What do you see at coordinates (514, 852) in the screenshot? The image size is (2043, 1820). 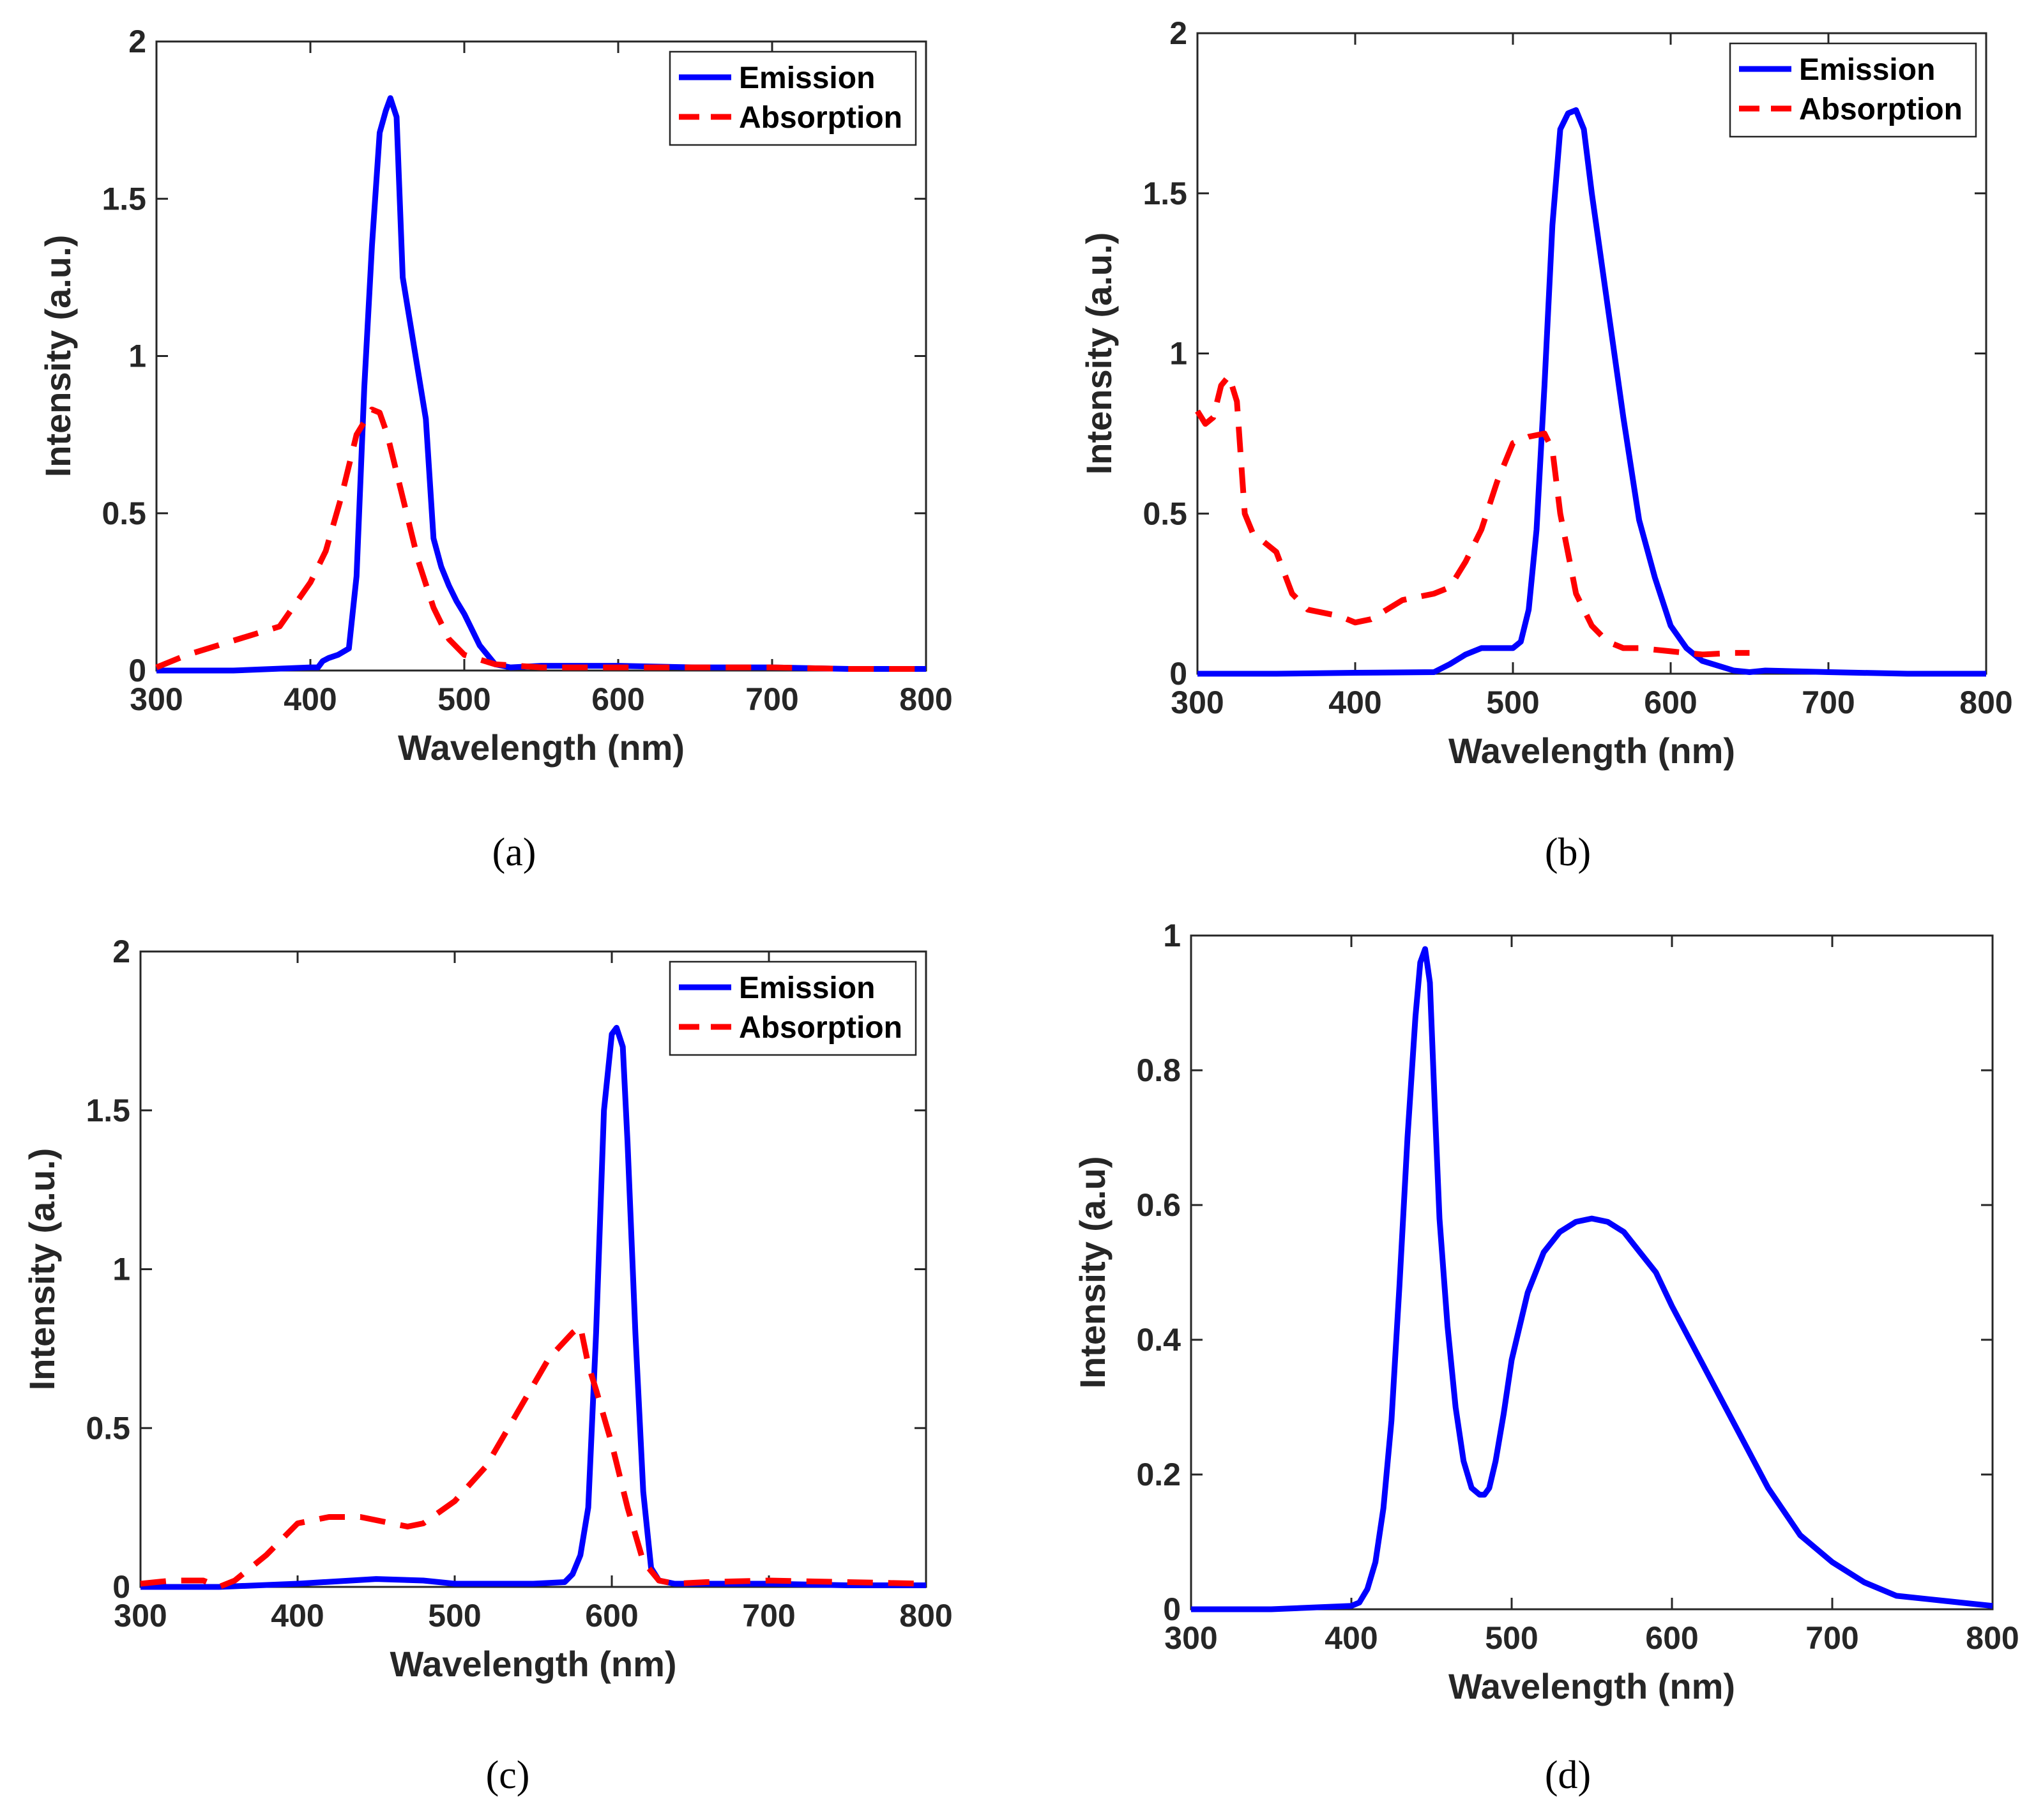 I see `caption-a: (a)` at bounding box center [514, 852].